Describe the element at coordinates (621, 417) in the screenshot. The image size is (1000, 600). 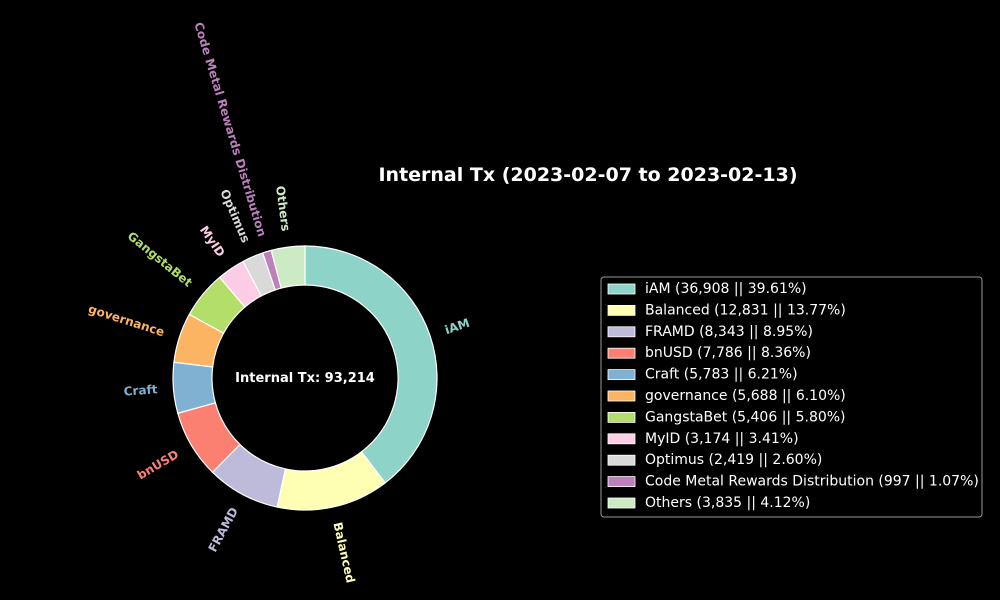
I see `legend-swatch-gangstabet` at that location.